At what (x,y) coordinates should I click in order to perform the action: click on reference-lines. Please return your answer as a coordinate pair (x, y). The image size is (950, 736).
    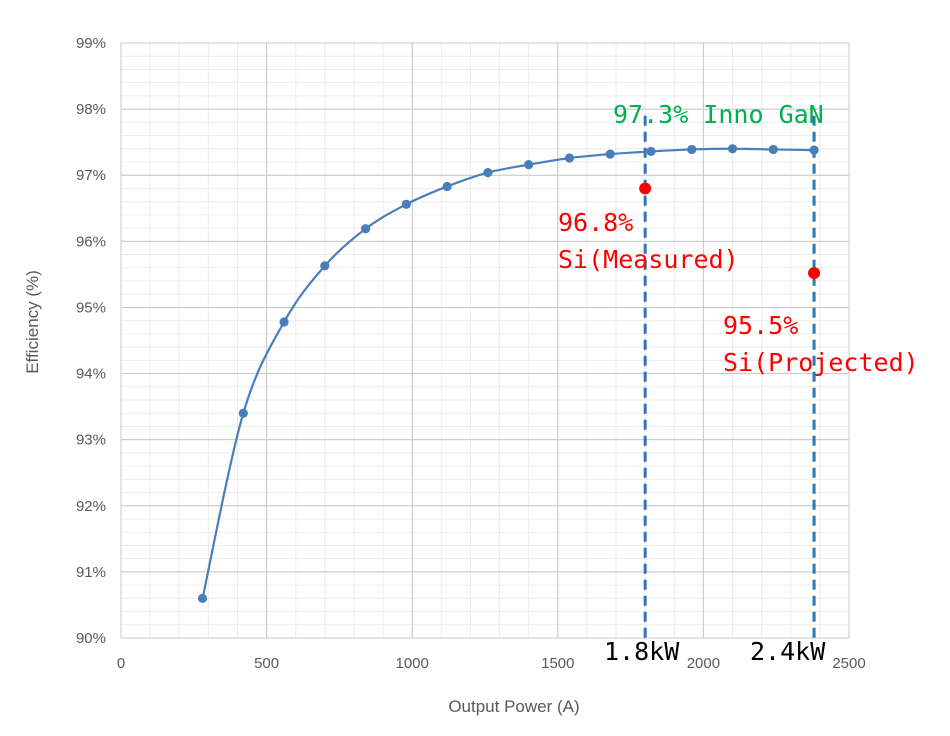
    Looking at the image, I should click on (729, 376).